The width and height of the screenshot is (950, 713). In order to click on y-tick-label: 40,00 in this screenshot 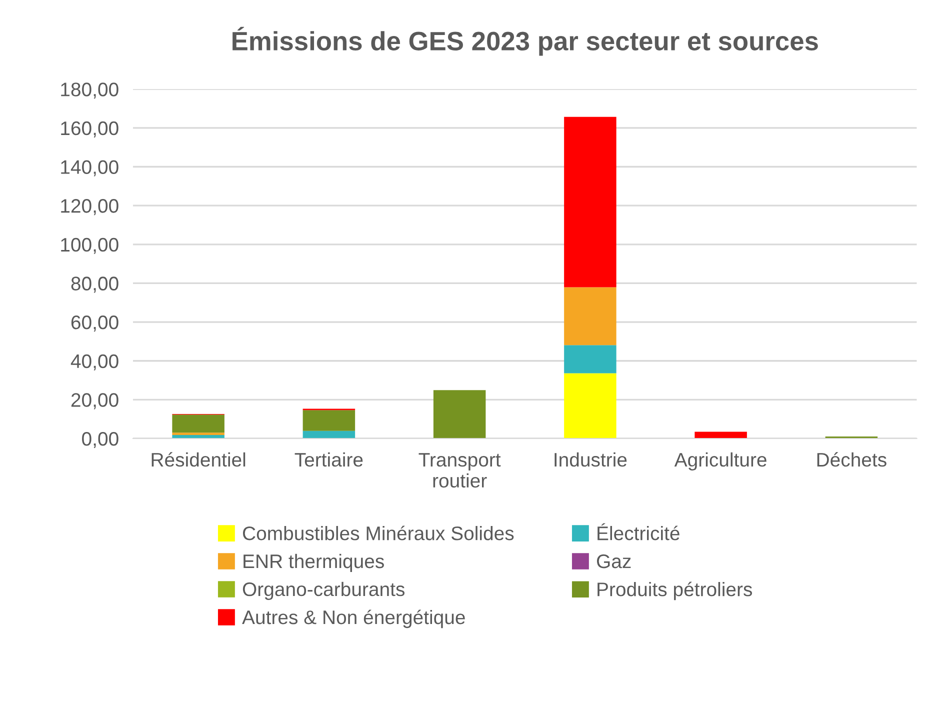, I will do `click(94, 362)`.